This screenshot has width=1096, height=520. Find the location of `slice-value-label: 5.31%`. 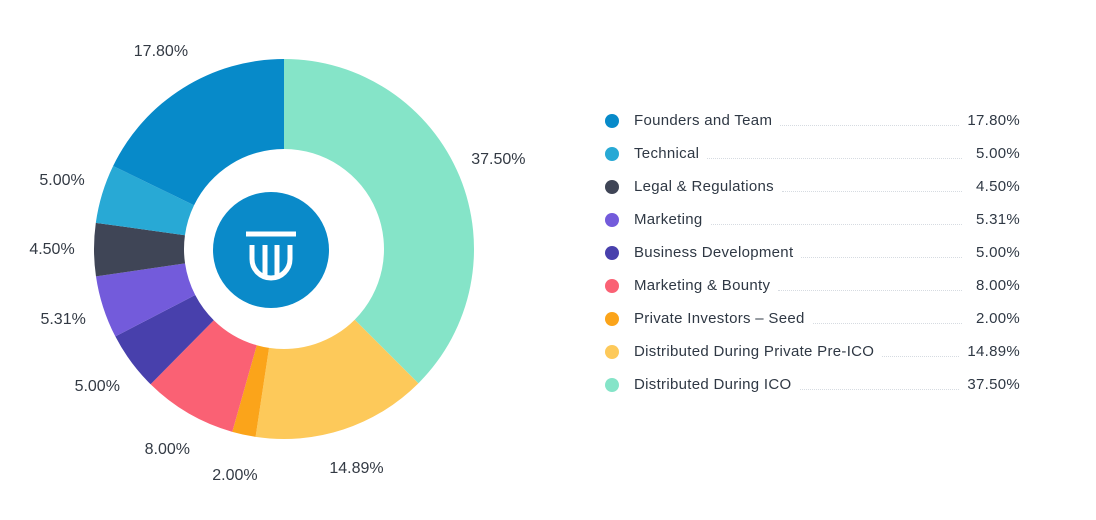

slice-value-label: 5.31% is located at coordinates (63, 320).